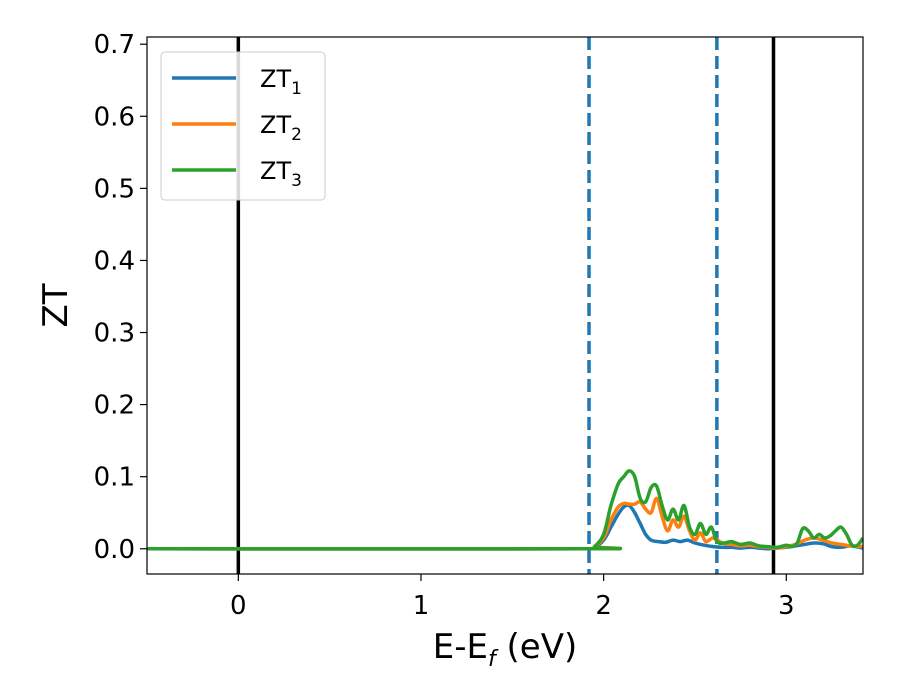 Image resolution: width=900 pixels, height=700 pixels. What do you see at coordinates (537, 647) in the screenshot?
I see `x-axis-label-unit: (eV)` at bounding box center [537, 647].